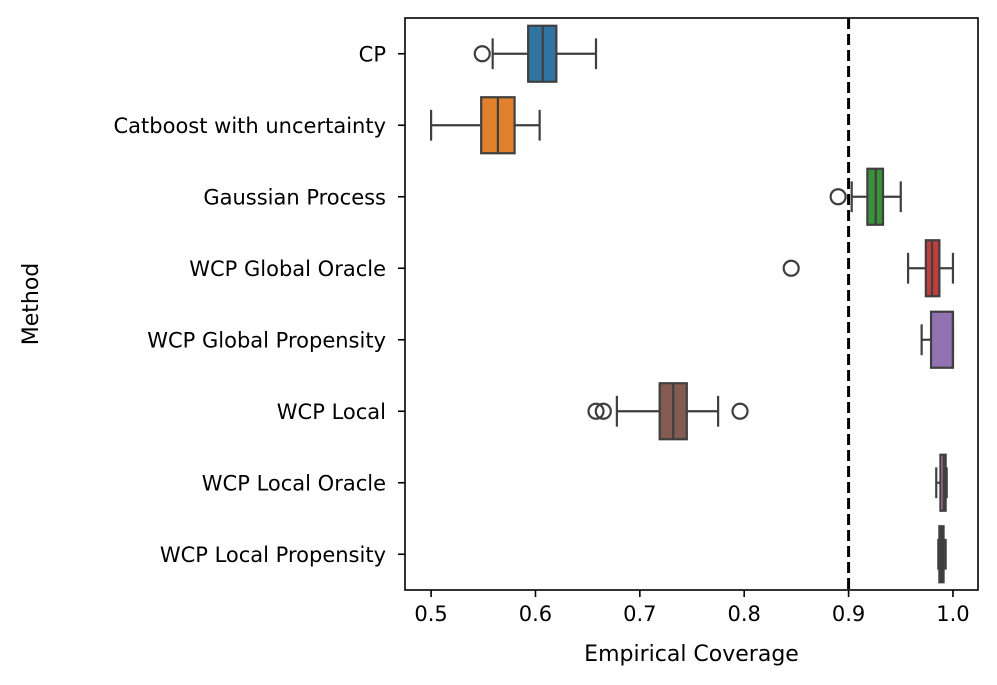 This screenshot has height=685, width=997. What do you see at coordinates (639, 614) in the screenshot?
I see `x-tick-label: 0.7` at bounding box center [639, 614].